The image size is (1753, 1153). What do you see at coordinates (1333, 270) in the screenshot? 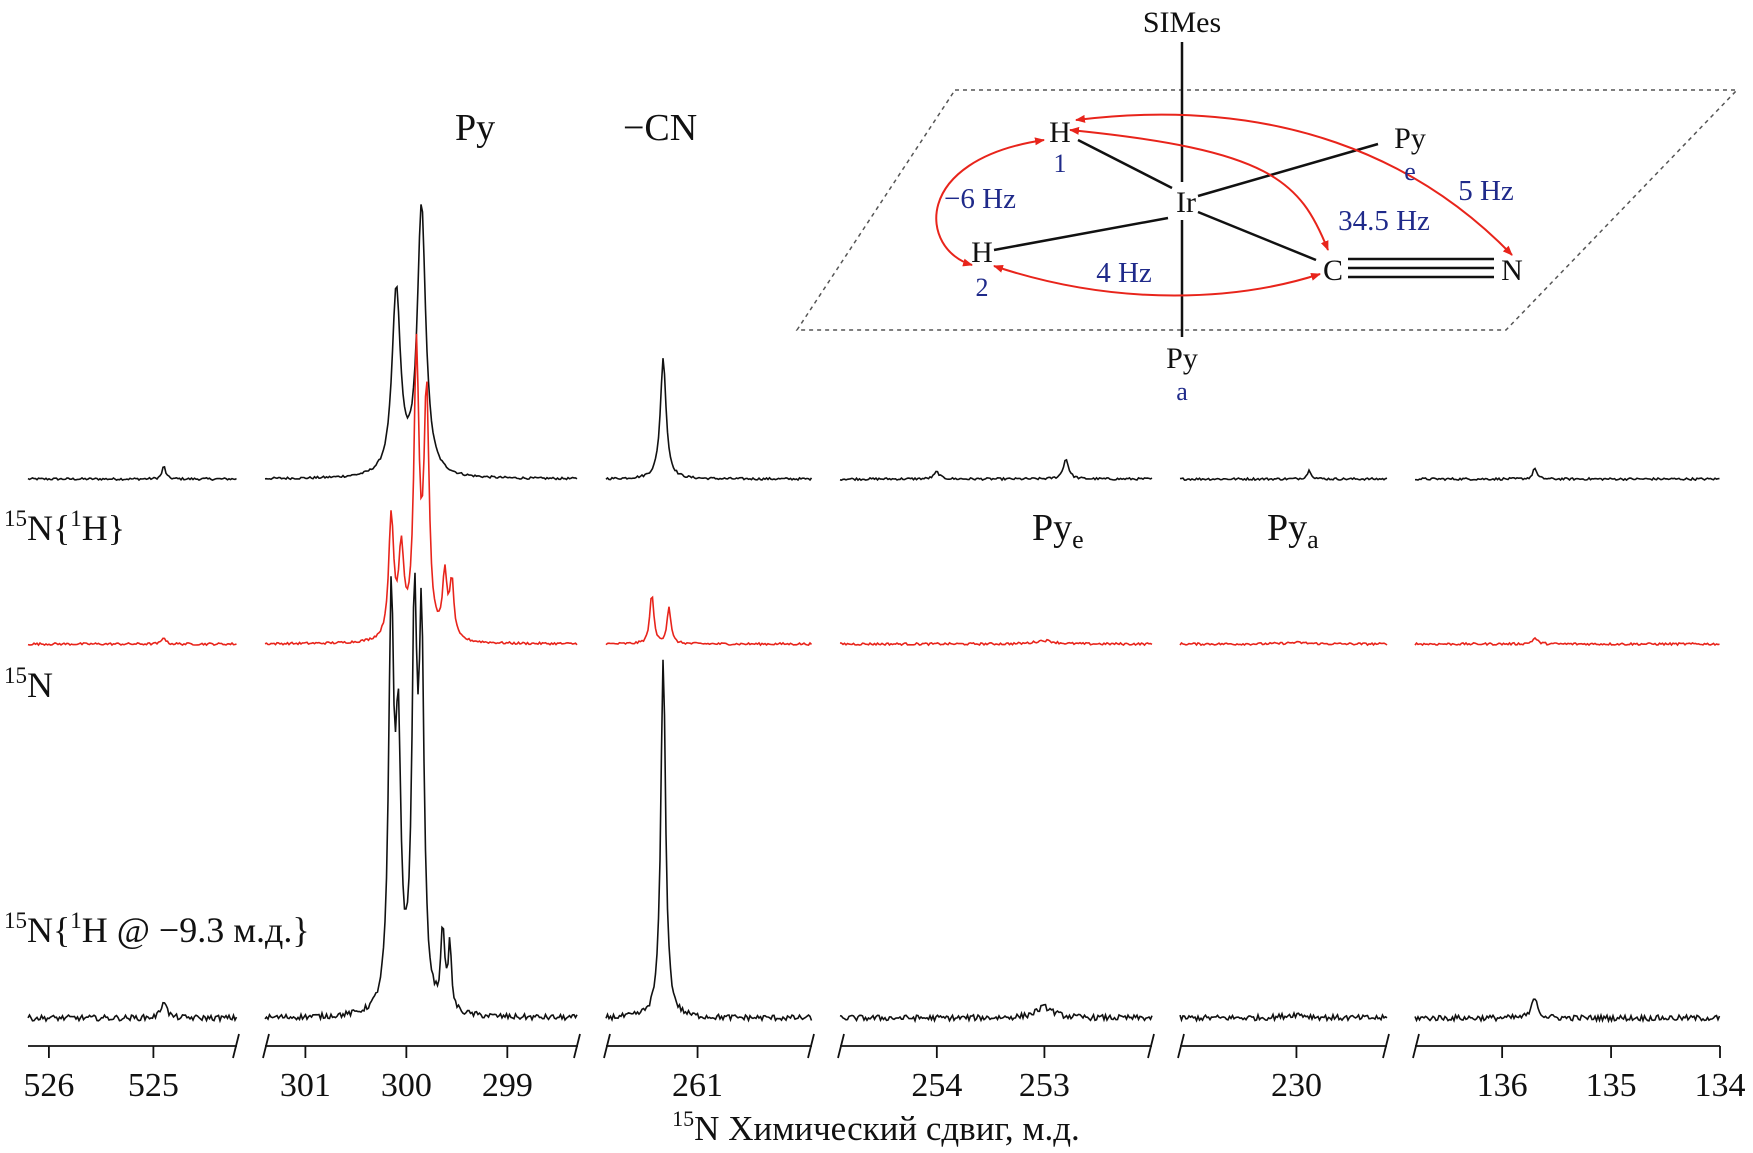
I see `atom-c: C` at bounding box center [1333, 270].